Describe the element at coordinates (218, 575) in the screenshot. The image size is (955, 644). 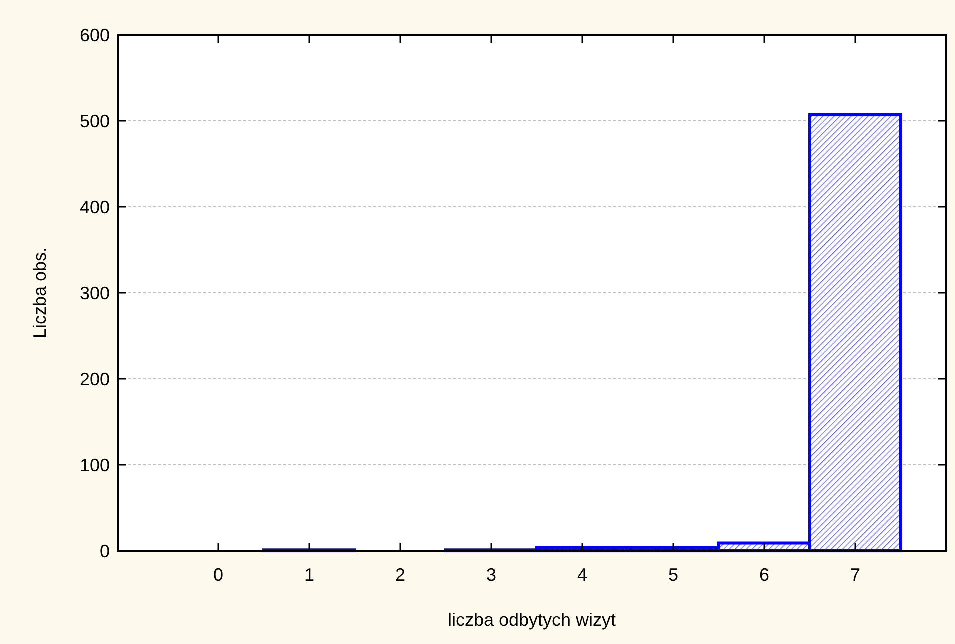
I see `x-tick-label: 0` at that location.